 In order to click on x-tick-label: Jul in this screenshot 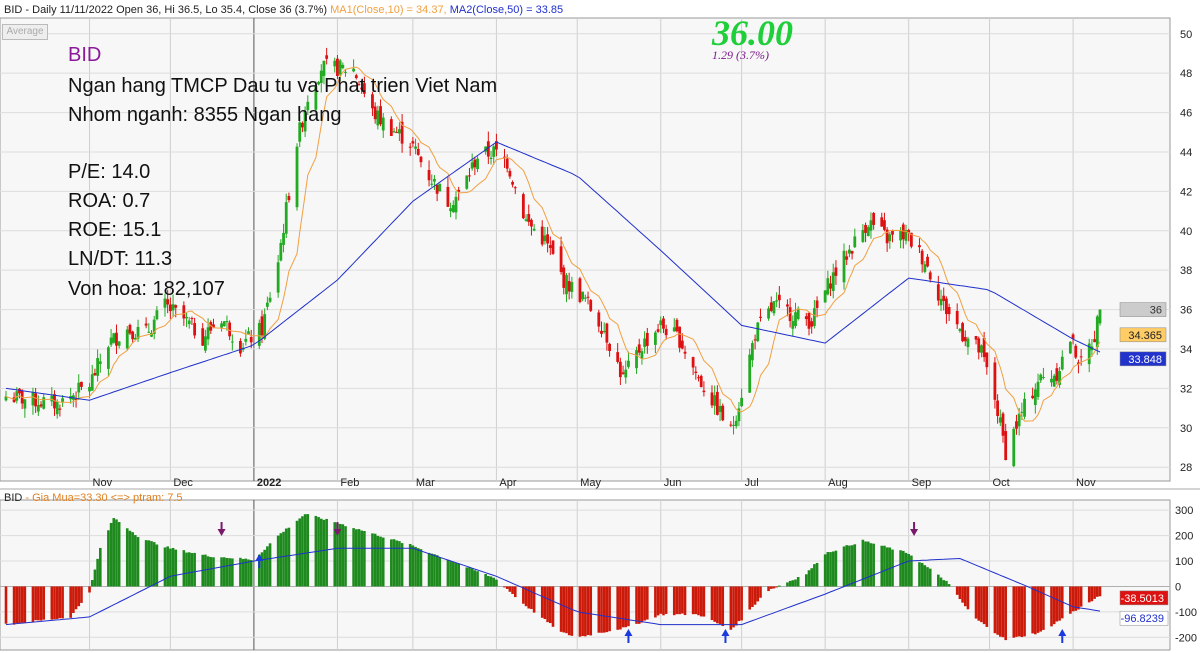, I will do `click(752, 483)`.